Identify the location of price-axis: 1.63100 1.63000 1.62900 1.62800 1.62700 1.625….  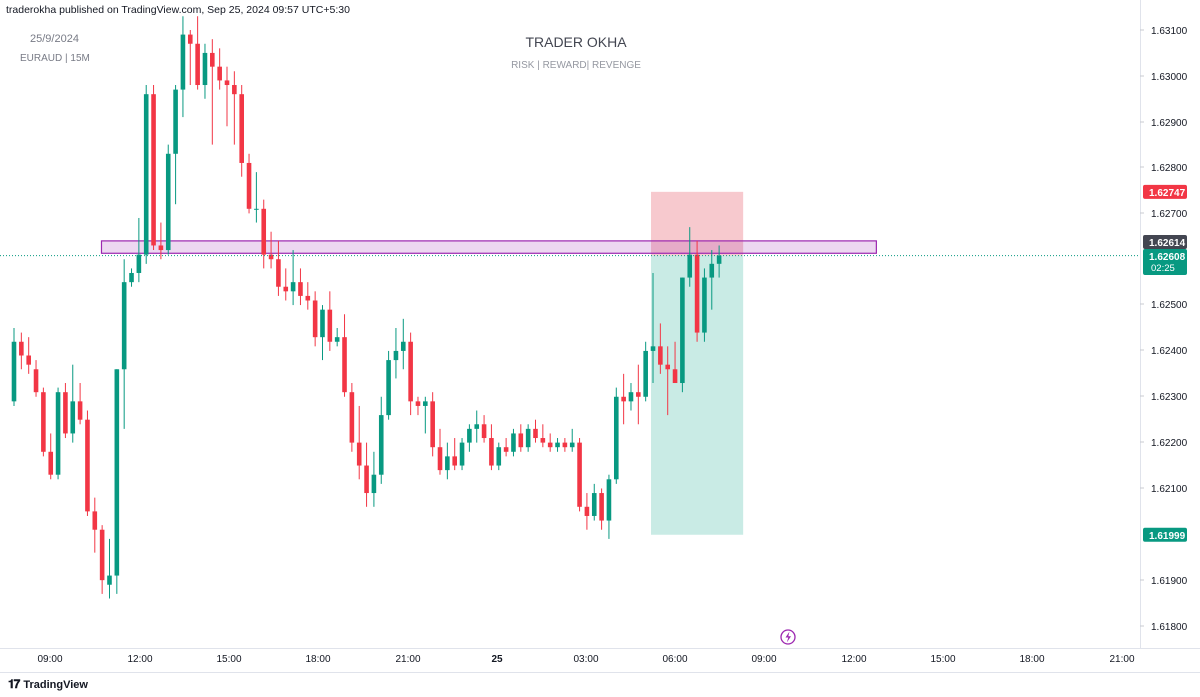
(1164, 329).